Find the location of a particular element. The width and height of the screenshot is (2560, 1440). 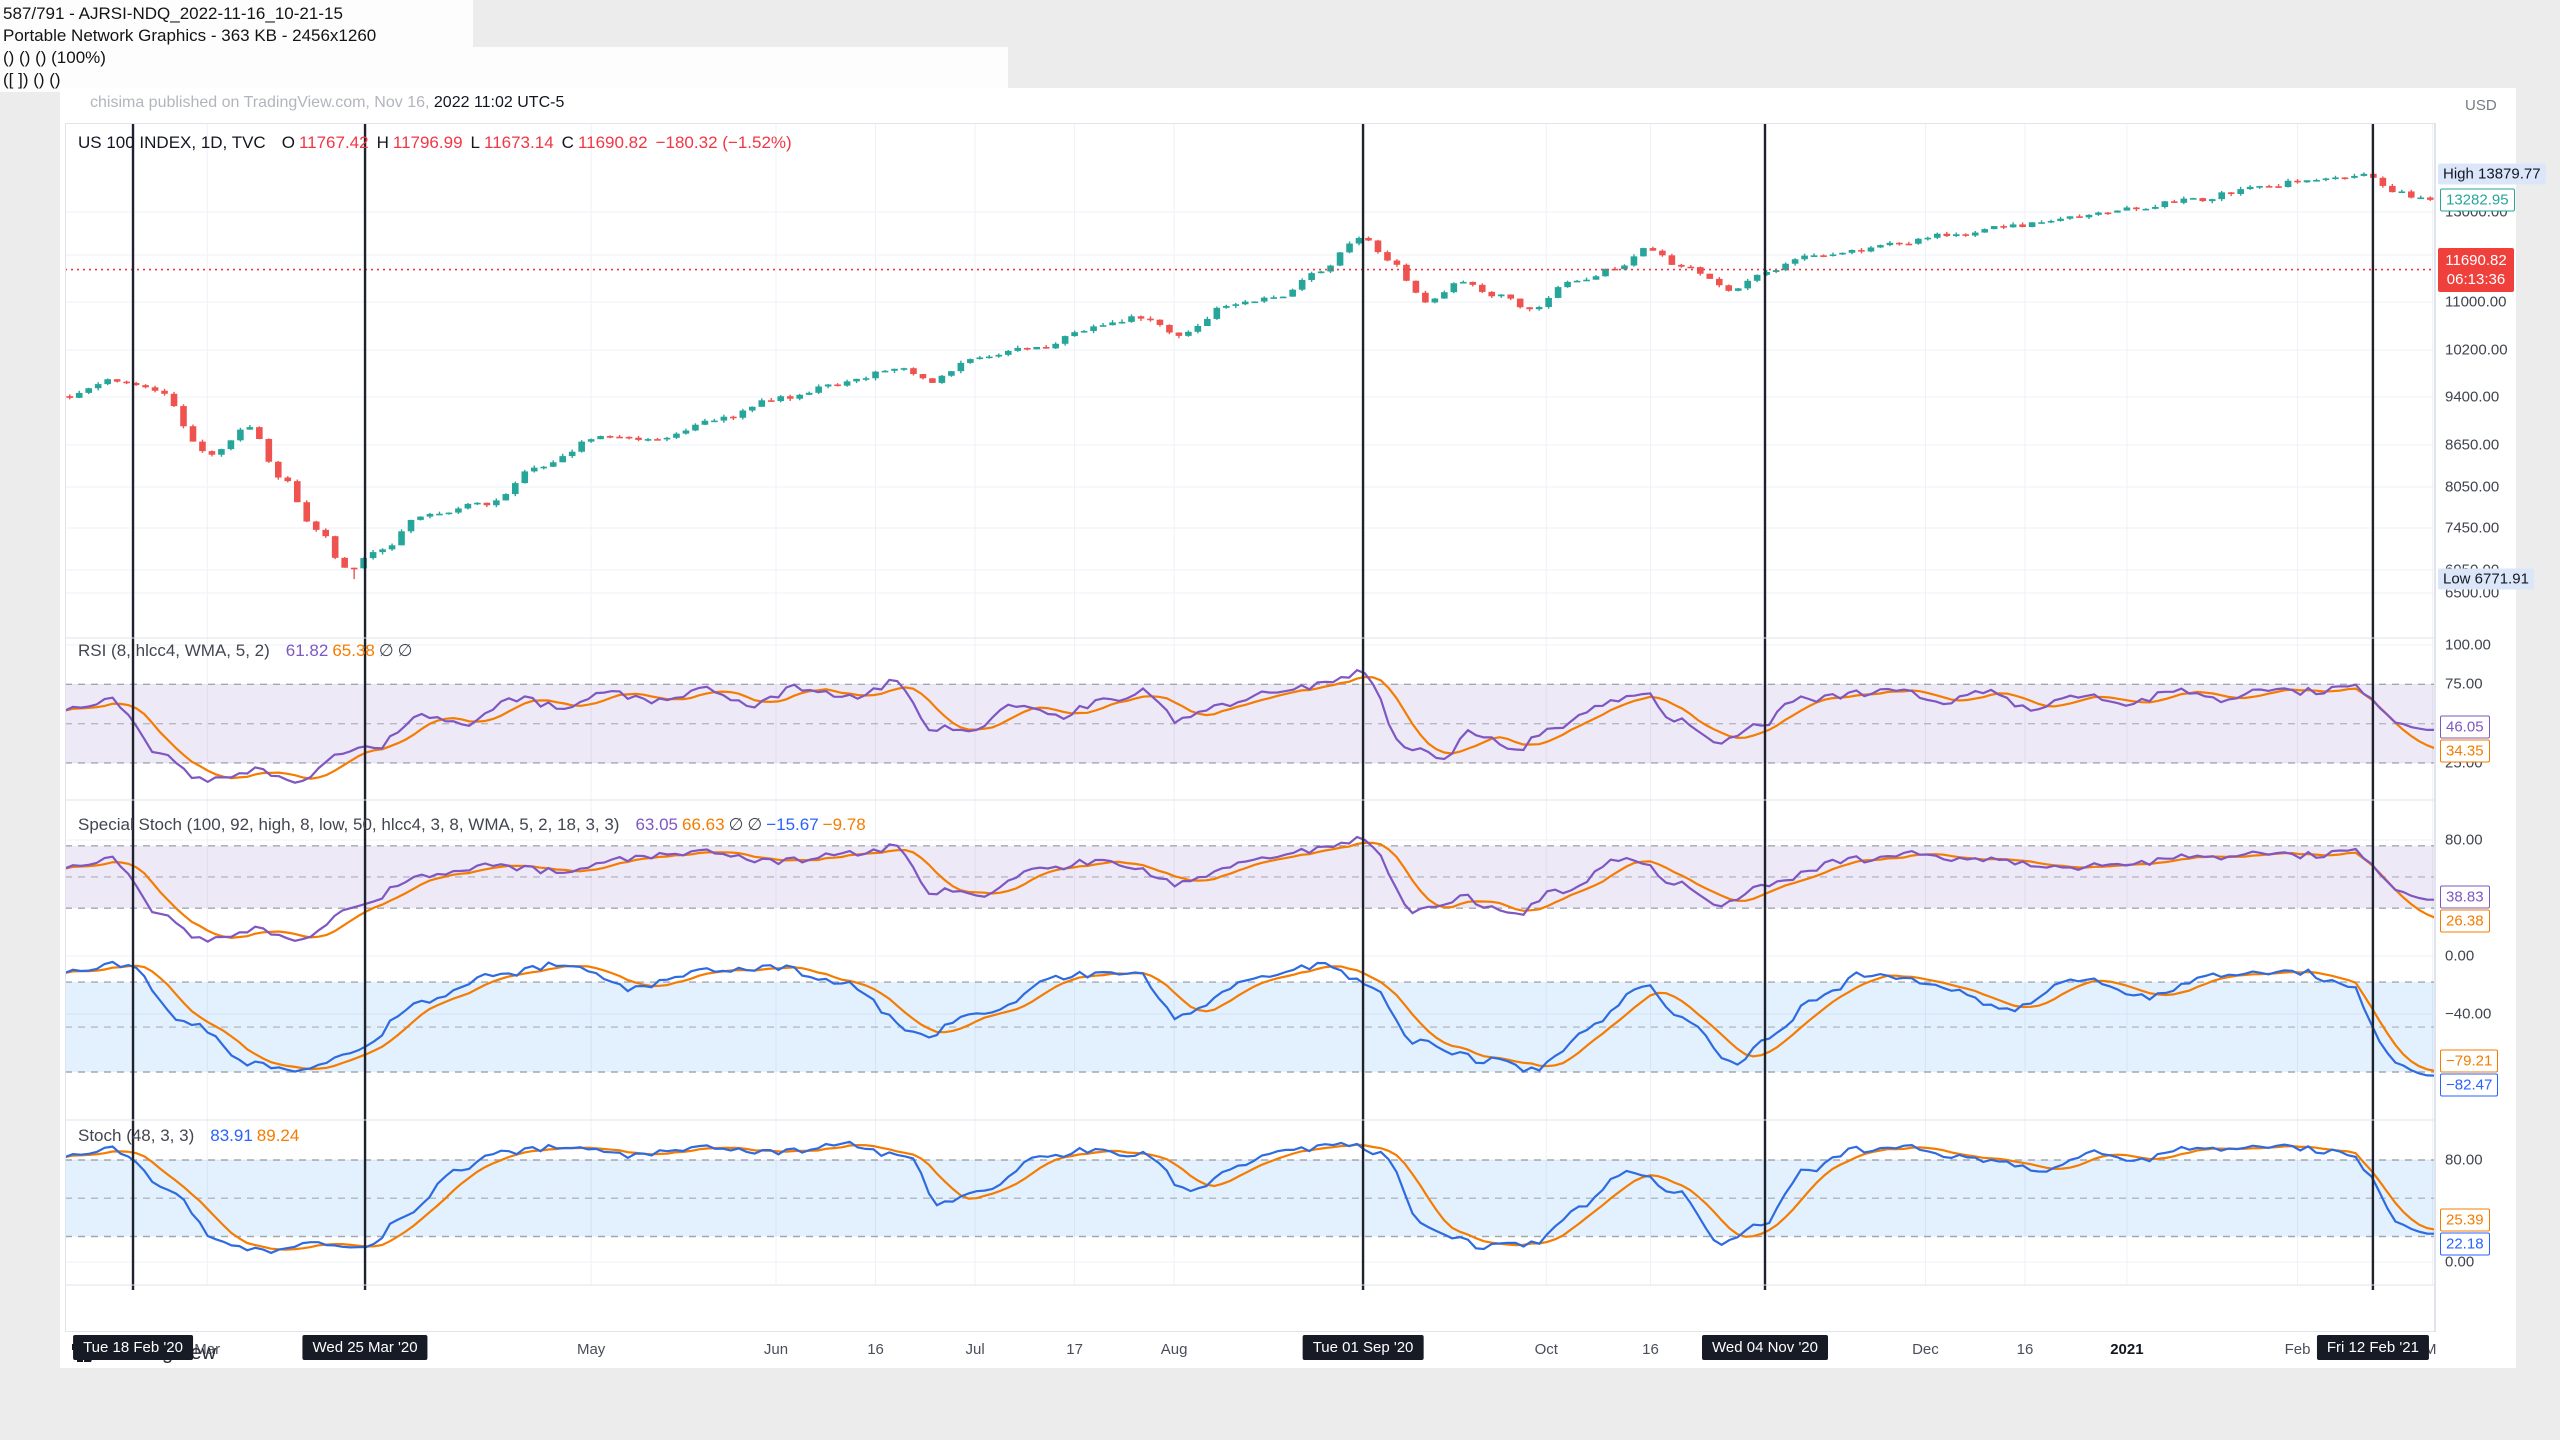

special-stoch-value-badge: 26.38 is located at coordinates (2465, 921).